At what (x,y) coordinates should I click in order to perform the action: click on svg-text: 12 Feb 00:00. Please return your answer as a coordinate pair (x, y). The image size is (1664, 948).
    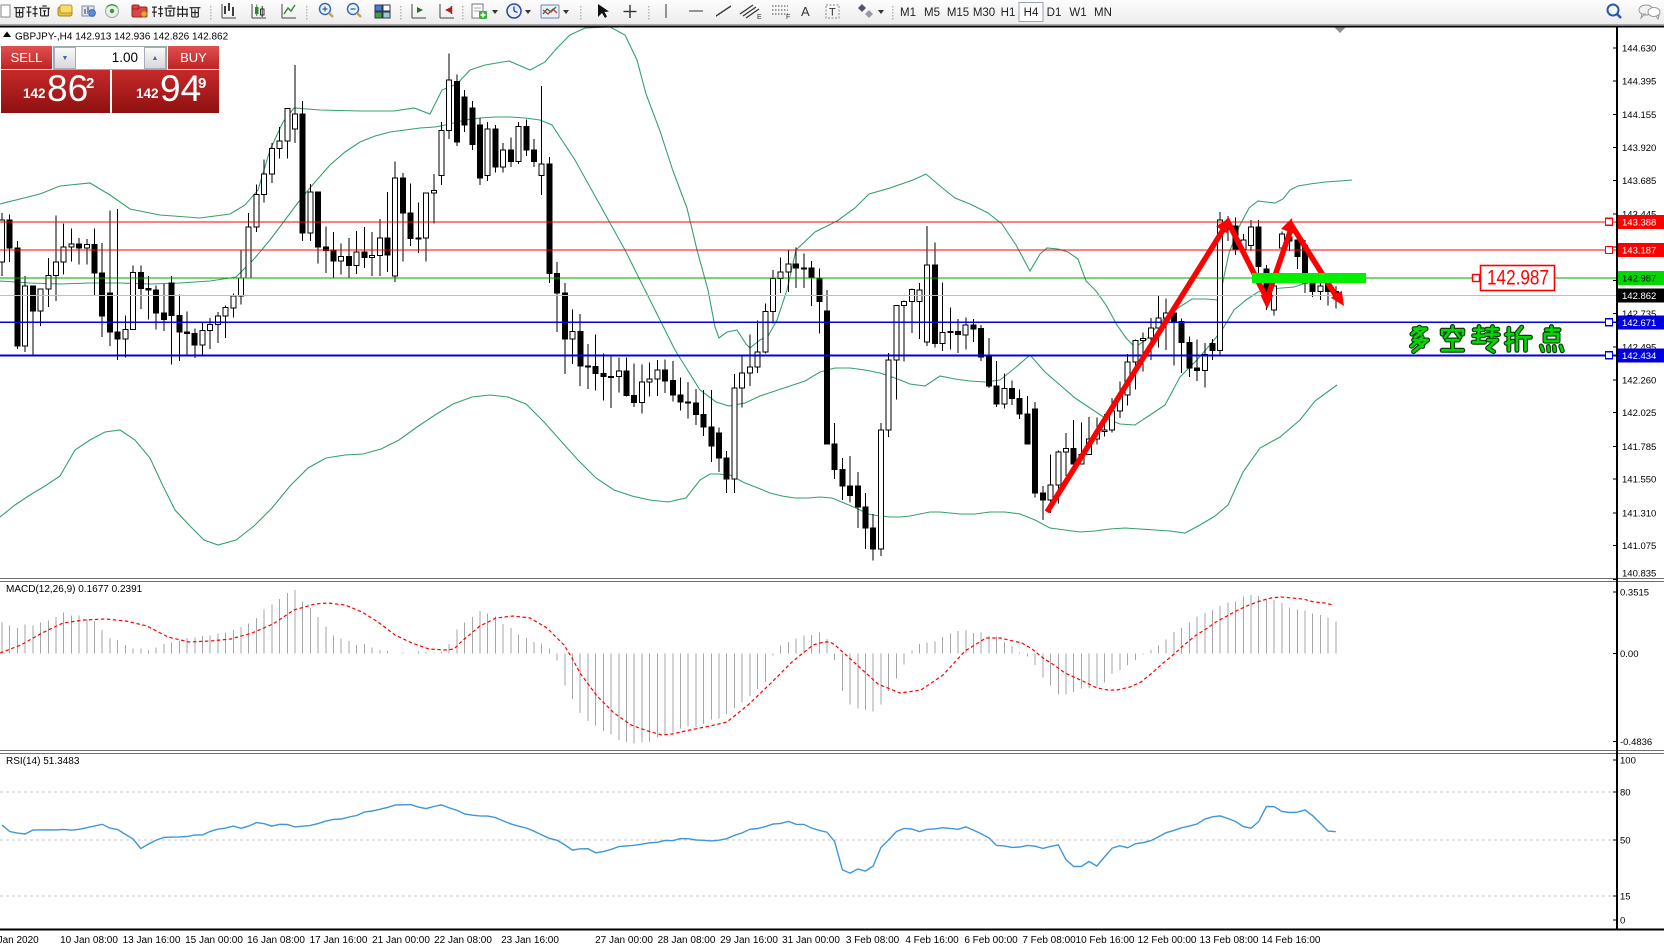
    Looking at the image, I should click on (1167, 940).